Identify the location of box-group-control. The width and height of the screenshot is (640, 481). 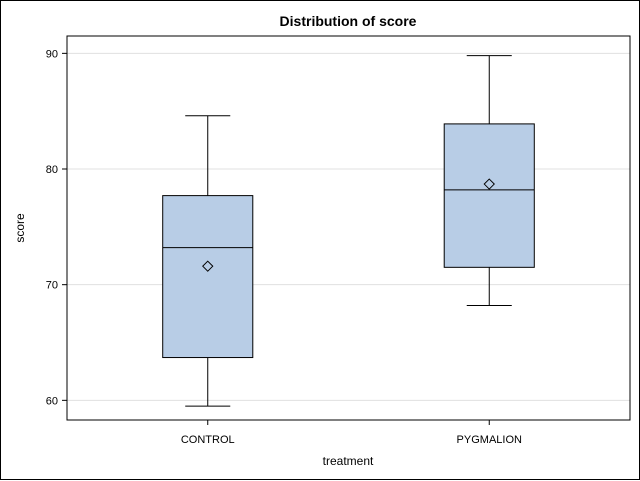
(208, 261).